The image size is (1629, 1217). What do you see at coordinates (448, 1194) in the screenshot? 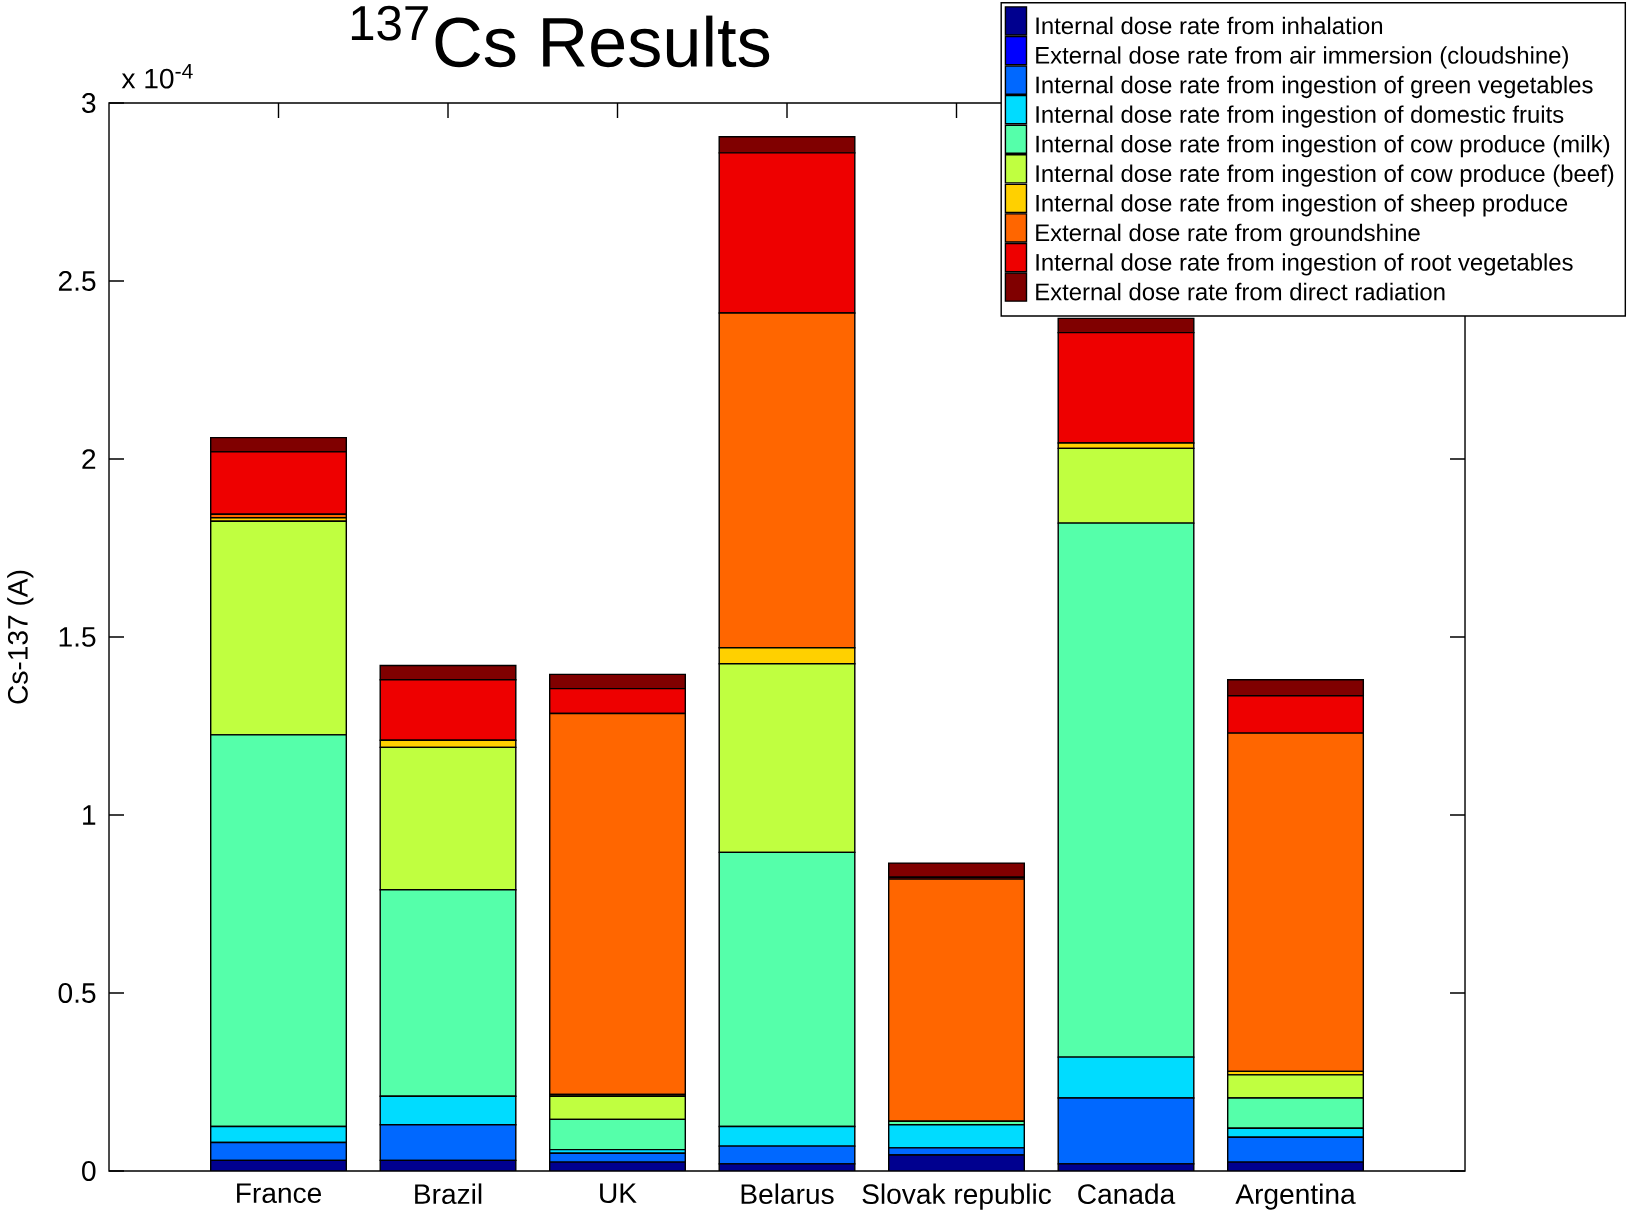
I see `x-tick-label: Brazil` at bounding box center [448, 1194].